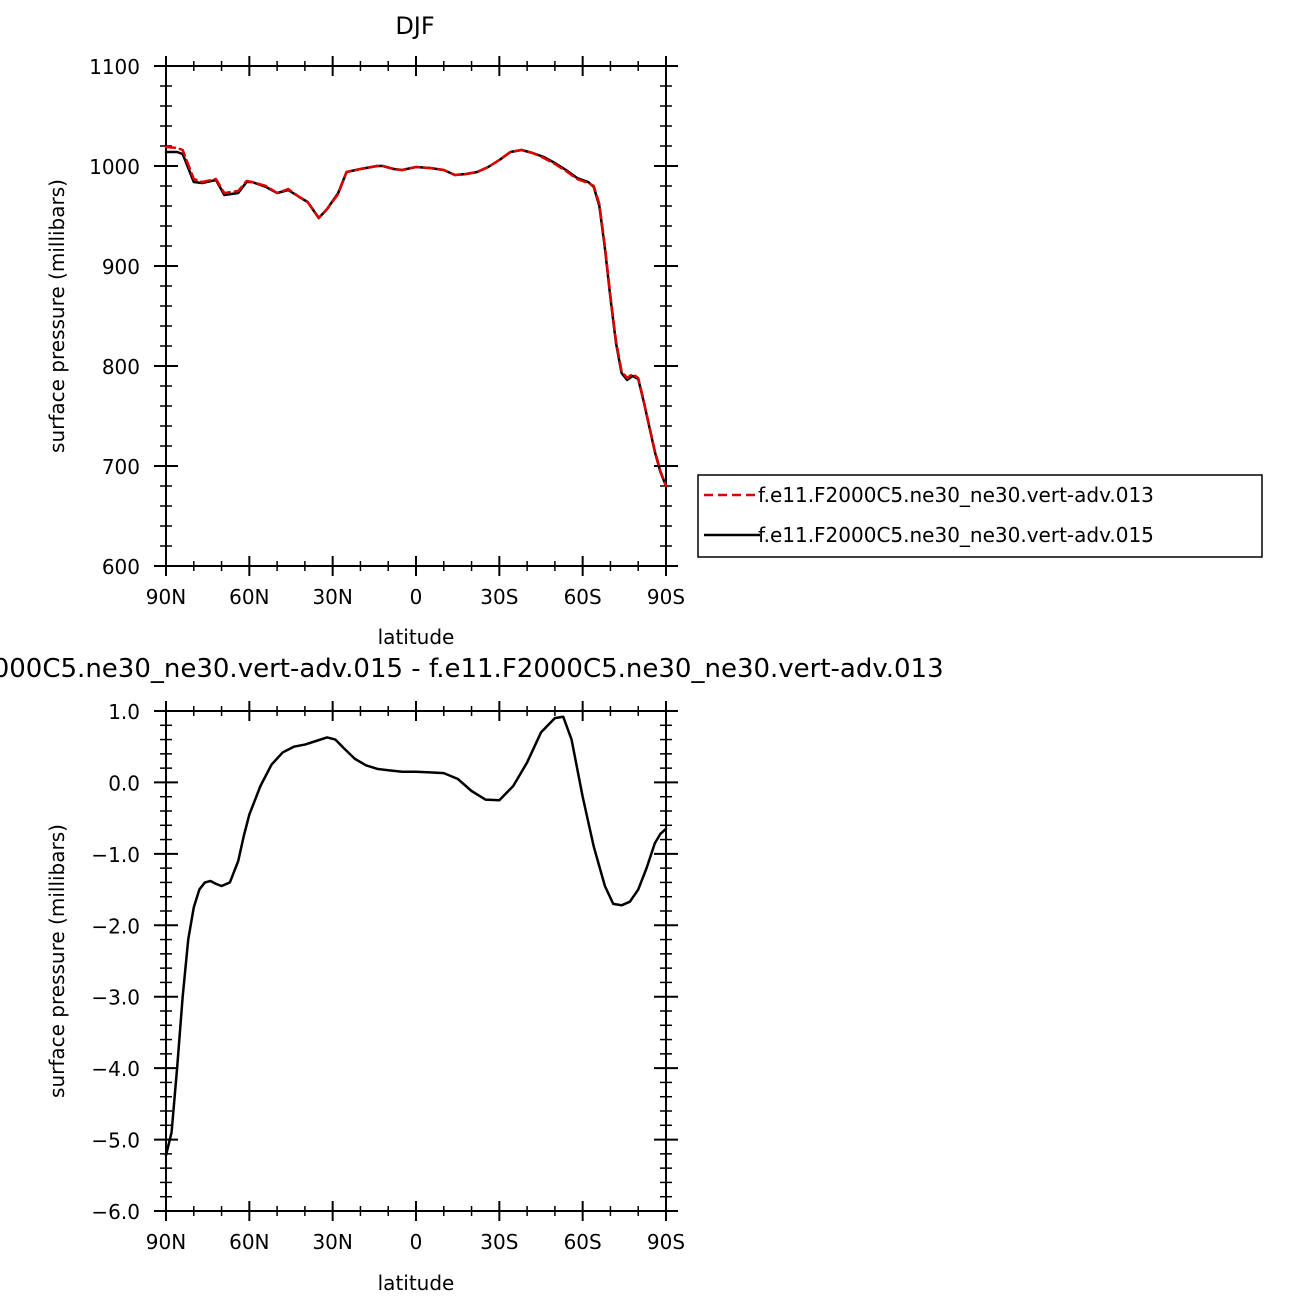 The width and height of the screenshot is (1306, 1303). What do you see at coordinates (115, 998) in the screenshot?
I see `bottom-y-tick-label: −3.0` at bounding box center [115, 998].